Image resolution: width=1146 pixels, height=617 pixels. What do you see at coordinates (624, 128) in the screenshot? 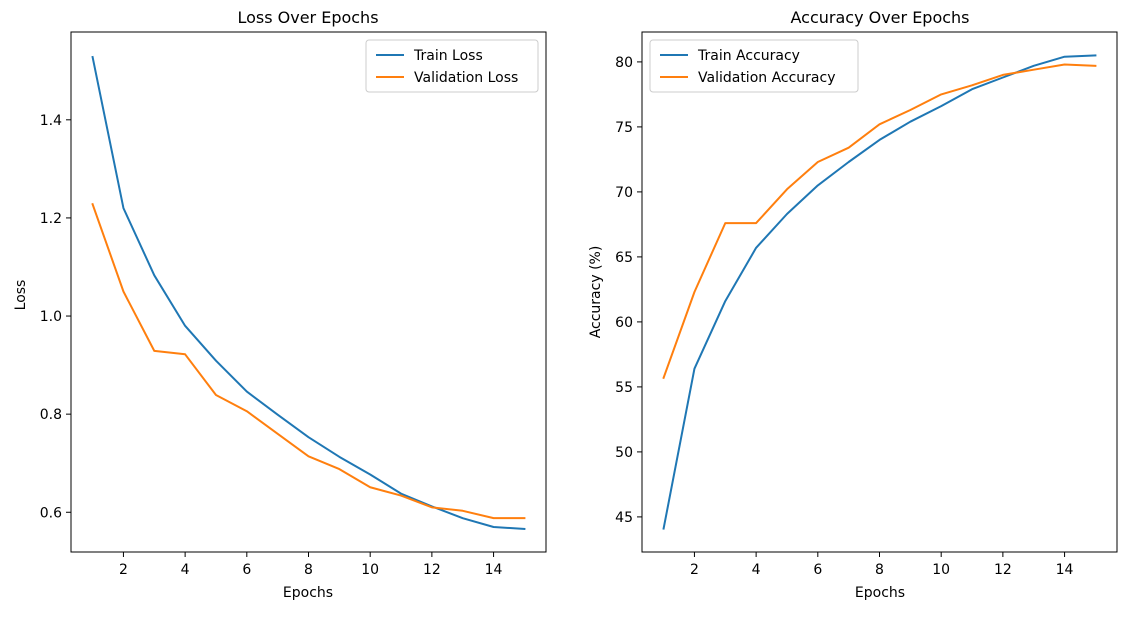
I see `accuracy-y-tick-label: 75` at bounding box center [624, 128].